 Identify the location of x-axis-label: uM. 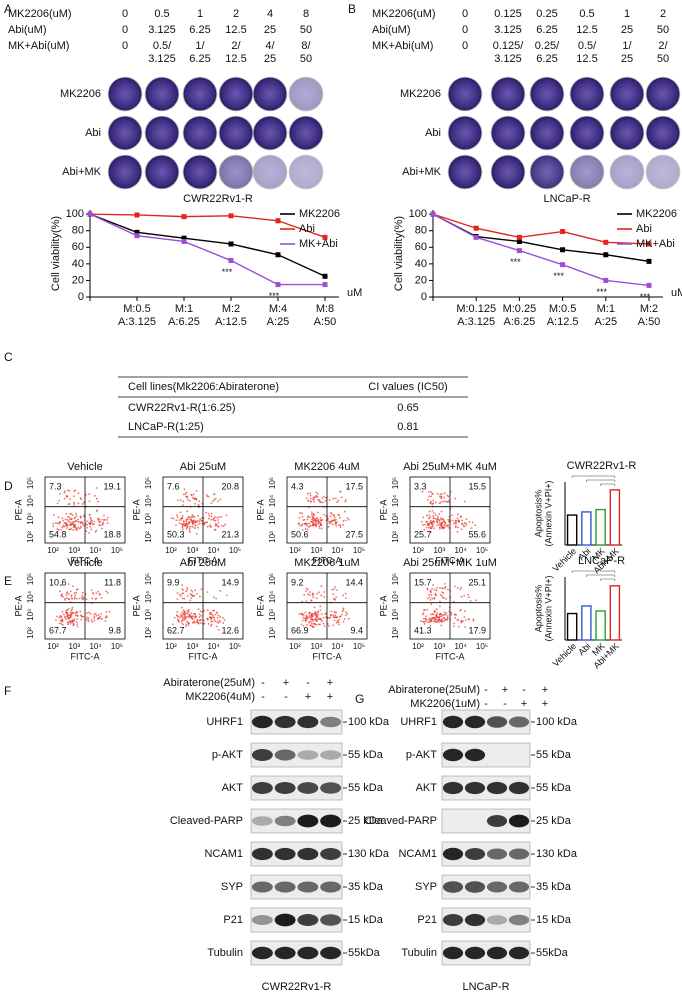
(676, 293).